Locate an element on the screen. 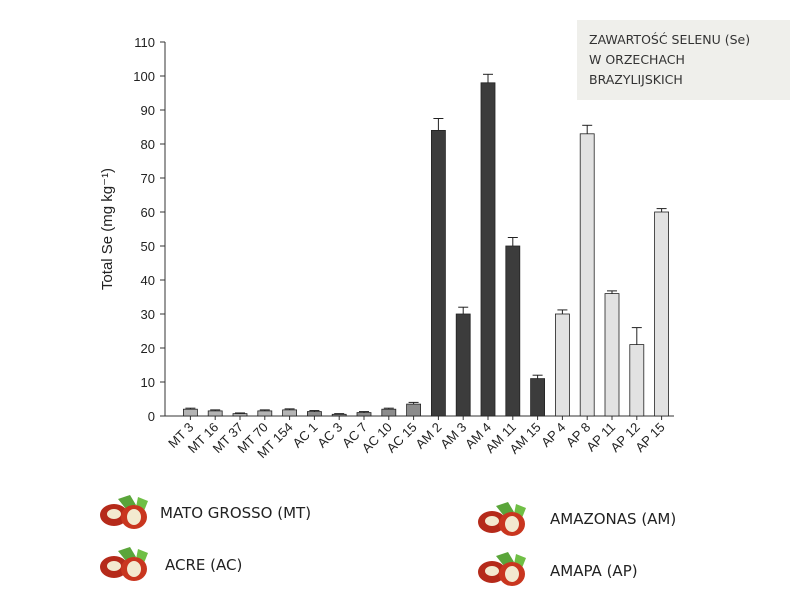 This screenshot has height=600, width=800. x-tick-label: AP 4 is located at coordinates (553, 435).